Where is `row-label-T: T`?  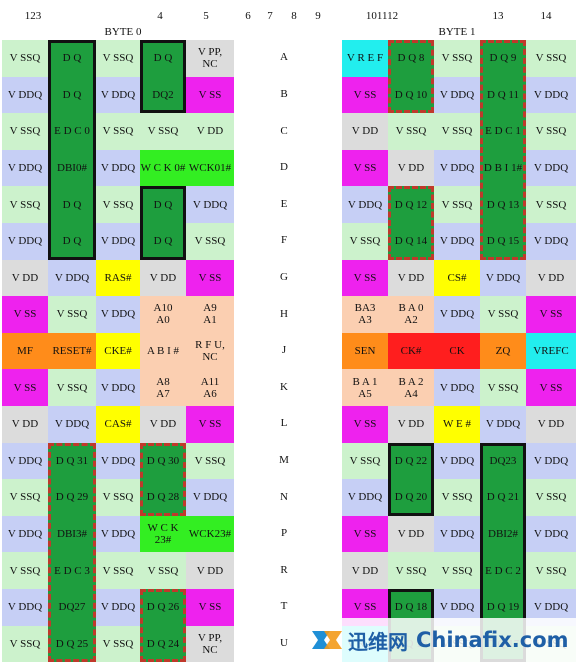 row-label-T: T is located at coordinates (284, 606).